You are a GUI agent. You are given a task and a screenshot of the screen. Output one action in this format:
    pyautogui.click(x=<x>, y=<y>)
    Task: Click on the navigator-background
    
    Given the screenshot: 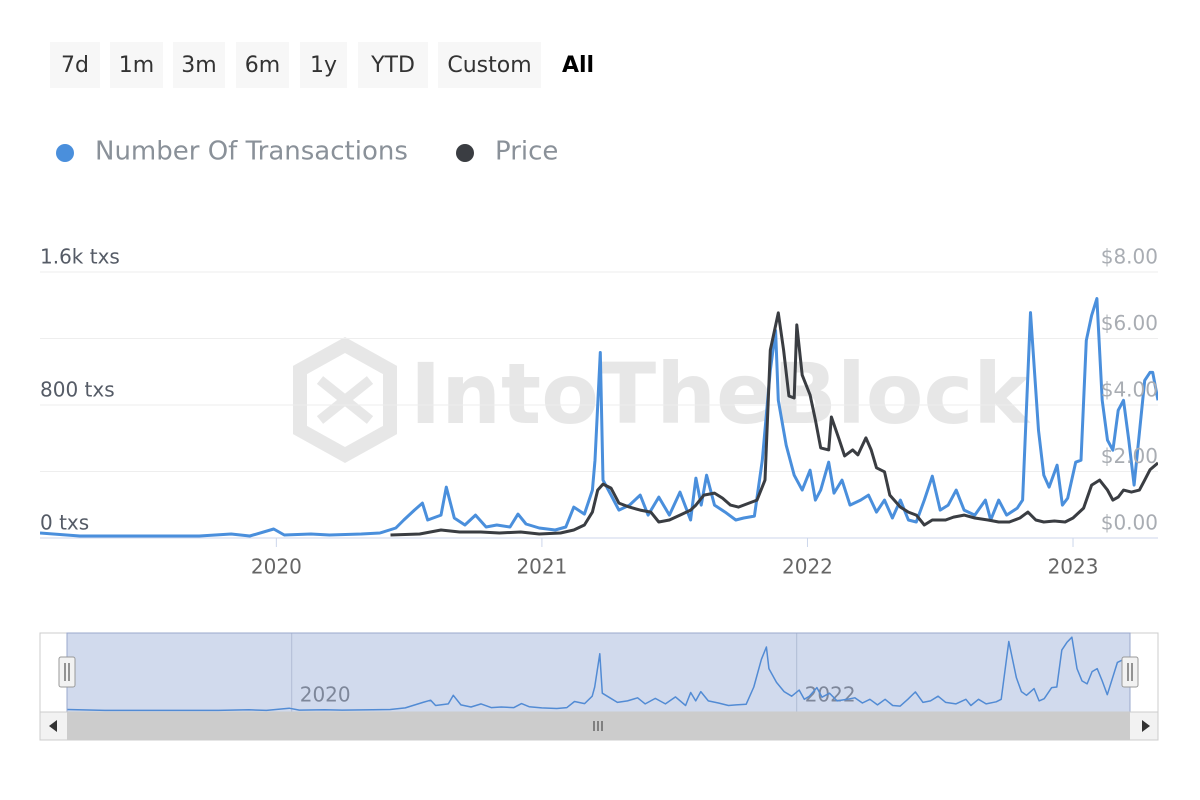 What is the action you would take?
    pyautogui.click(x=599, y=672)
    